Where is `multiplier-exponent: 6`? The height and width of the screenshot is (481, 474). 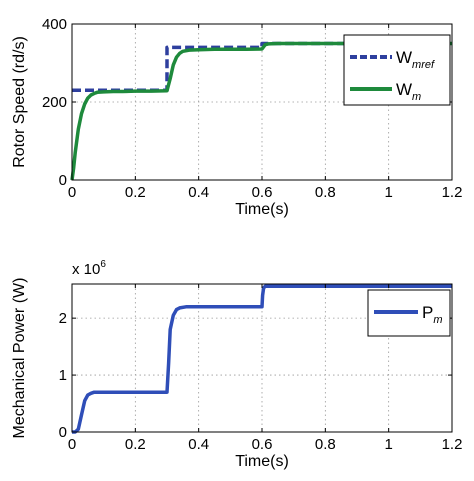 multiplier-exponent: 6 is located at coordinates (103, 264).